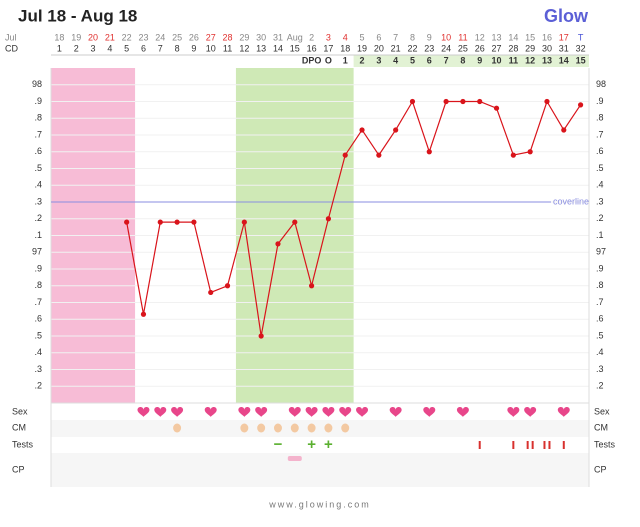 This screenshot has width=640, height=527. What do you see at coordinates (429, 60) in the screenshot?
I see `dpo-label: 6` at bounding box center [429, 60].